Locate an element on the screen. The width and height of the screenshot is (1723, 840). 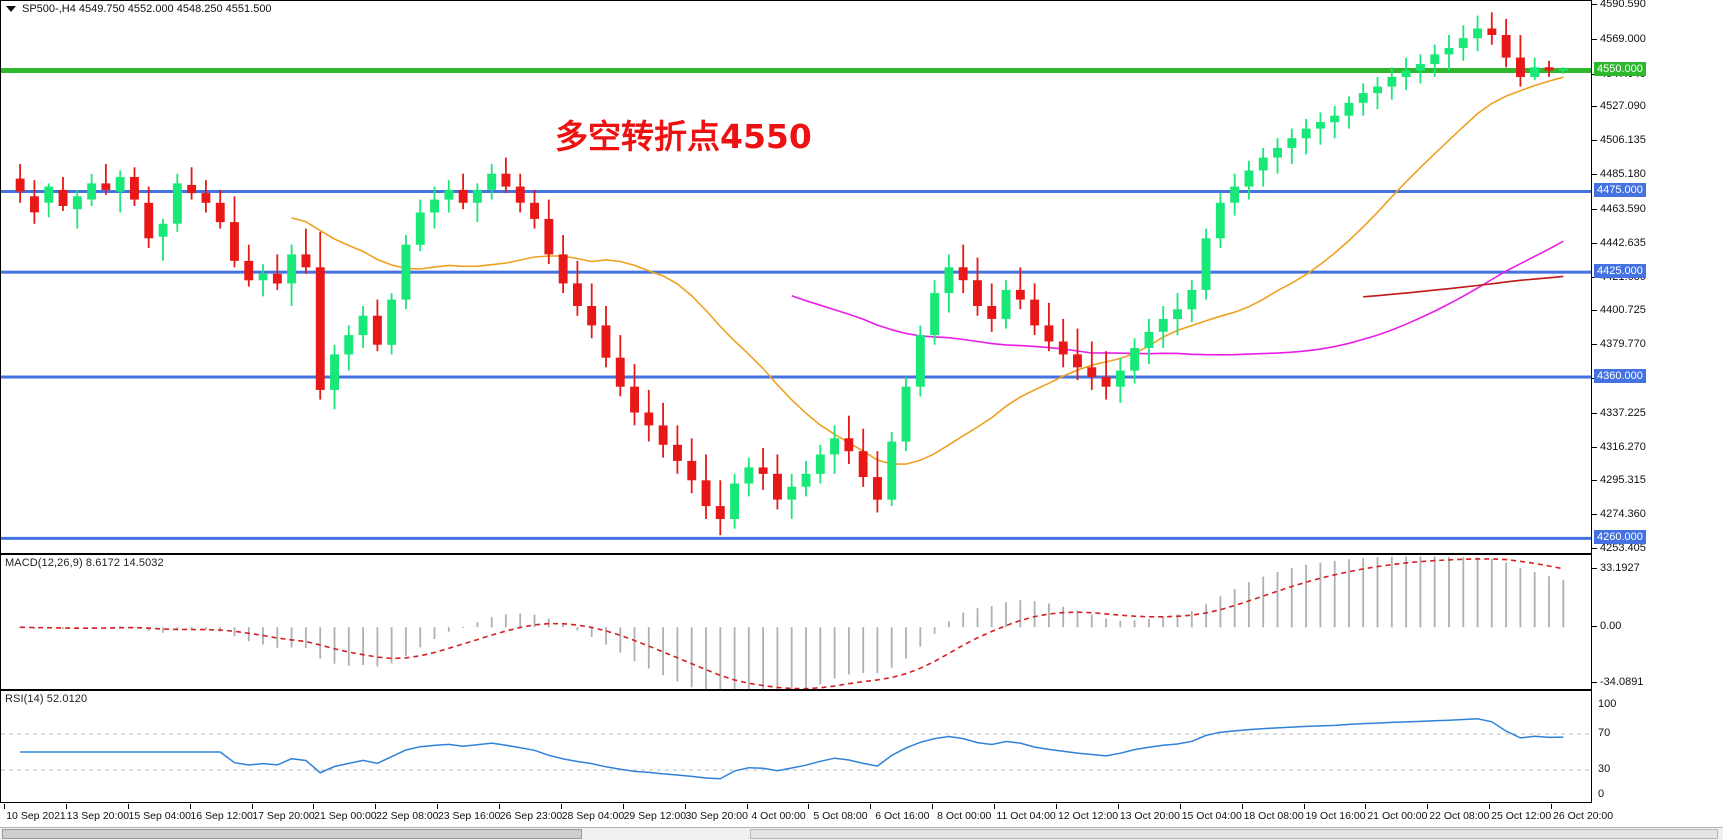
macd-label: MACD(12,26,9) 8.6172 14.5032 is located at coordinates (84, 563).